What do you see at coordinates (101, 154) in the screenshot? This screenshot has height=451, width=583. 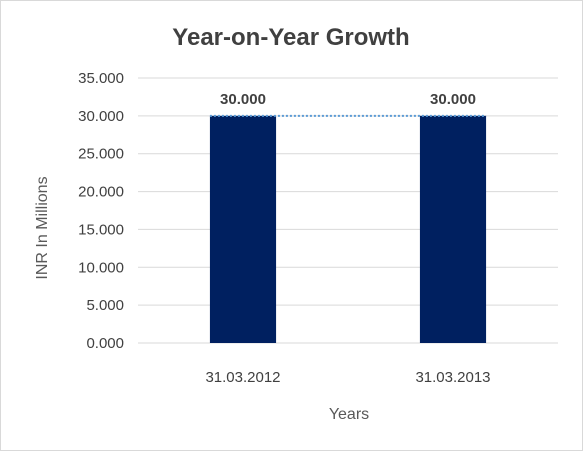 I see `y-tick-label: 25.000` at bounding box center [101, 154].